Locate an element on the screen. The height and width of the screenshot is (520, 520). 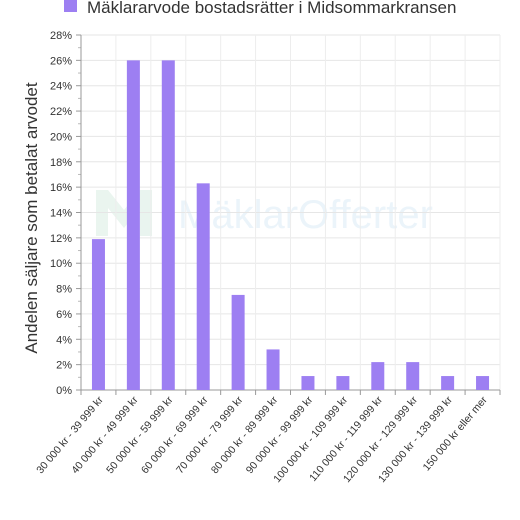
y-tick-labels: 0% 2% 4% 6% 8% 10% 12% 14% 16% 18% 20% 22% 24% 26% 28% is located at coordinates (61, 213).